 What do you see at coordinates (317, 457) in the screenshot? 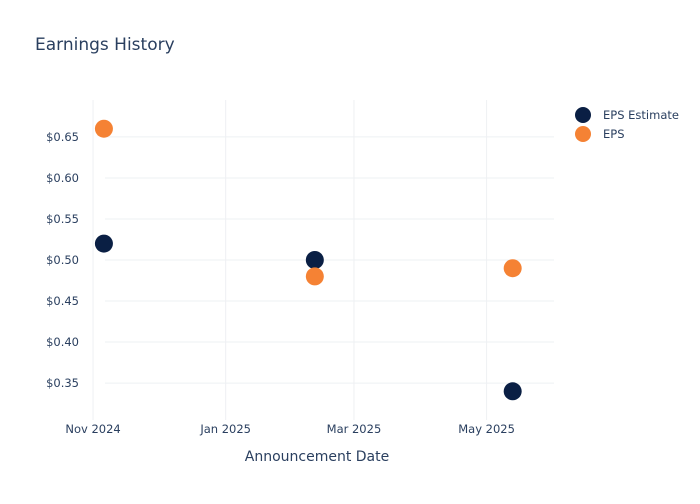
I see `x-axis-title: Announcement Date` at bounding box center [317, 457].